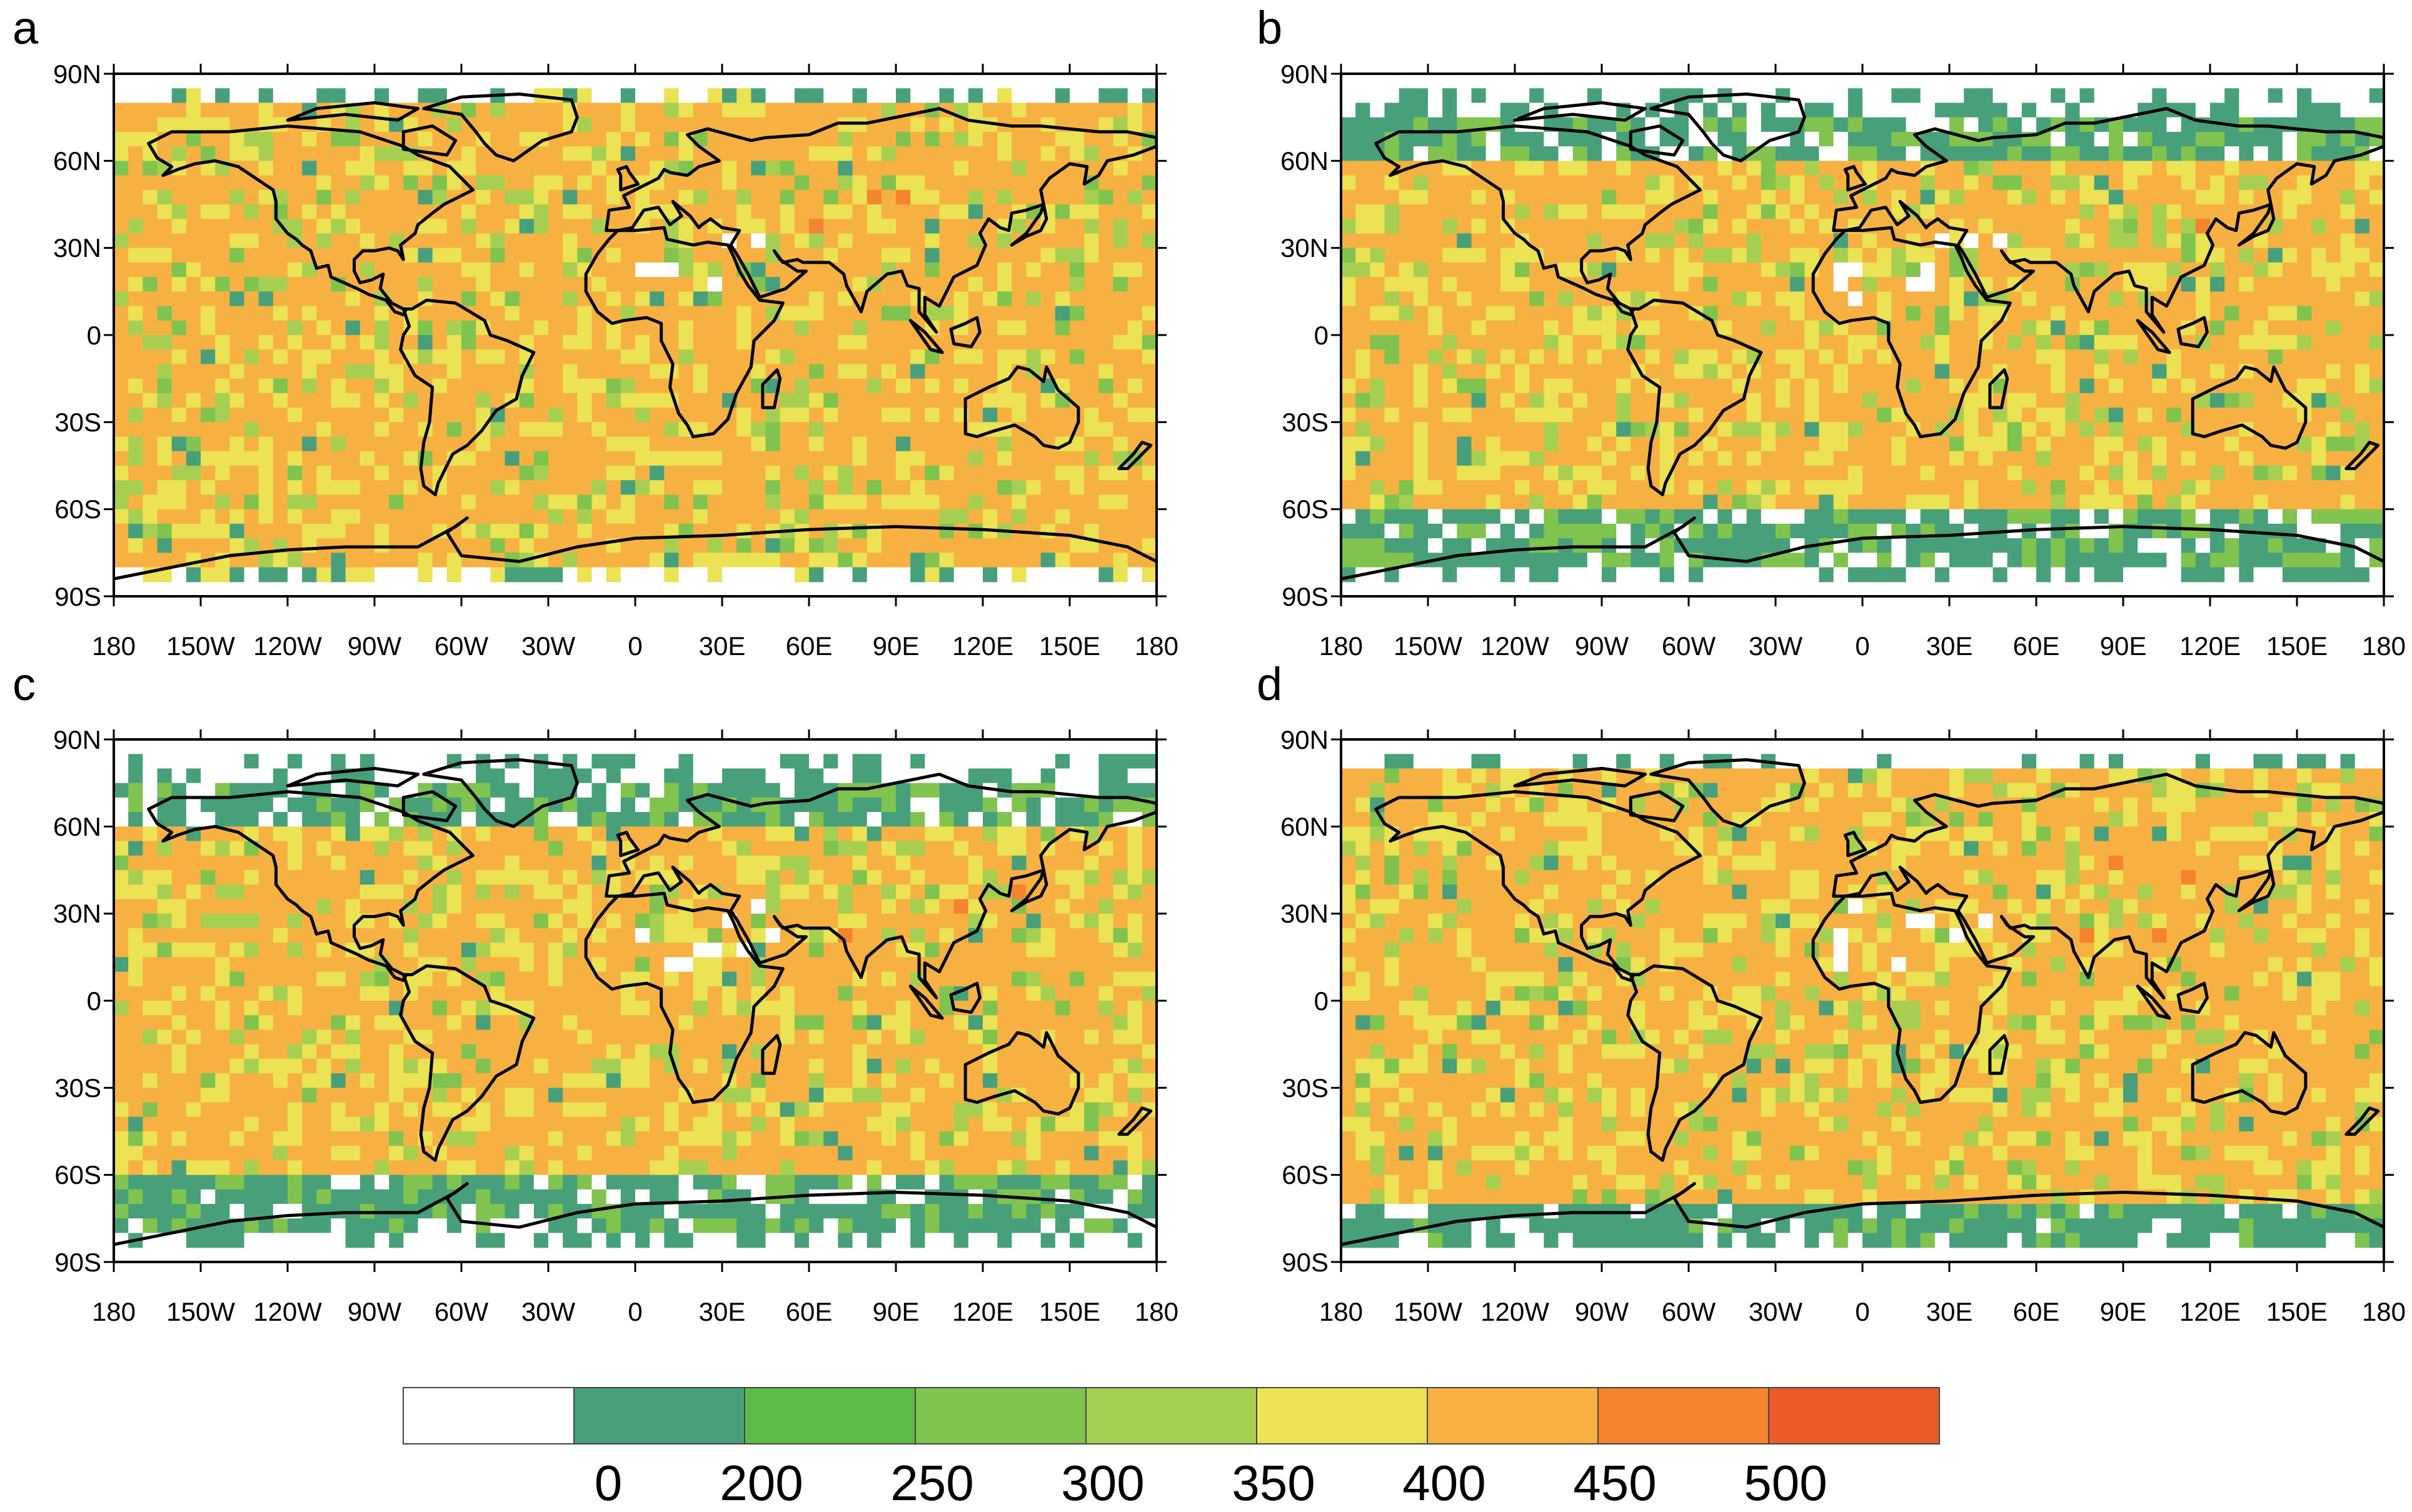  What do you see at coordinates (1862, 335) in the screenshot?
I see `data-cells` at bounding box center [1862, 335].